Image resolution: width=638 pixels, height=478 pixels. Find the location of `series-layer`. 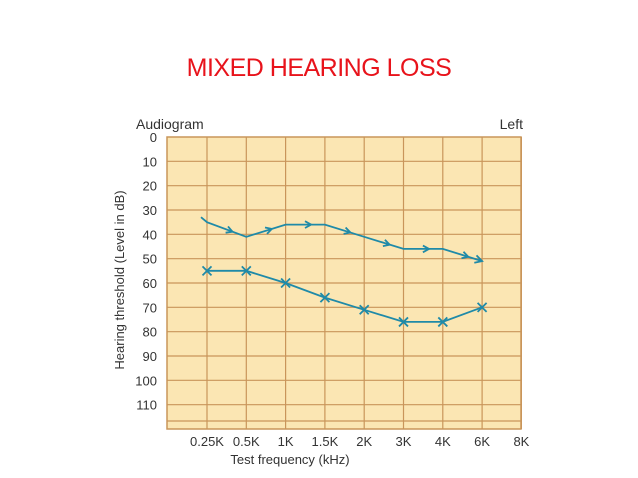

series-layer is located at coordinates (344, 272).